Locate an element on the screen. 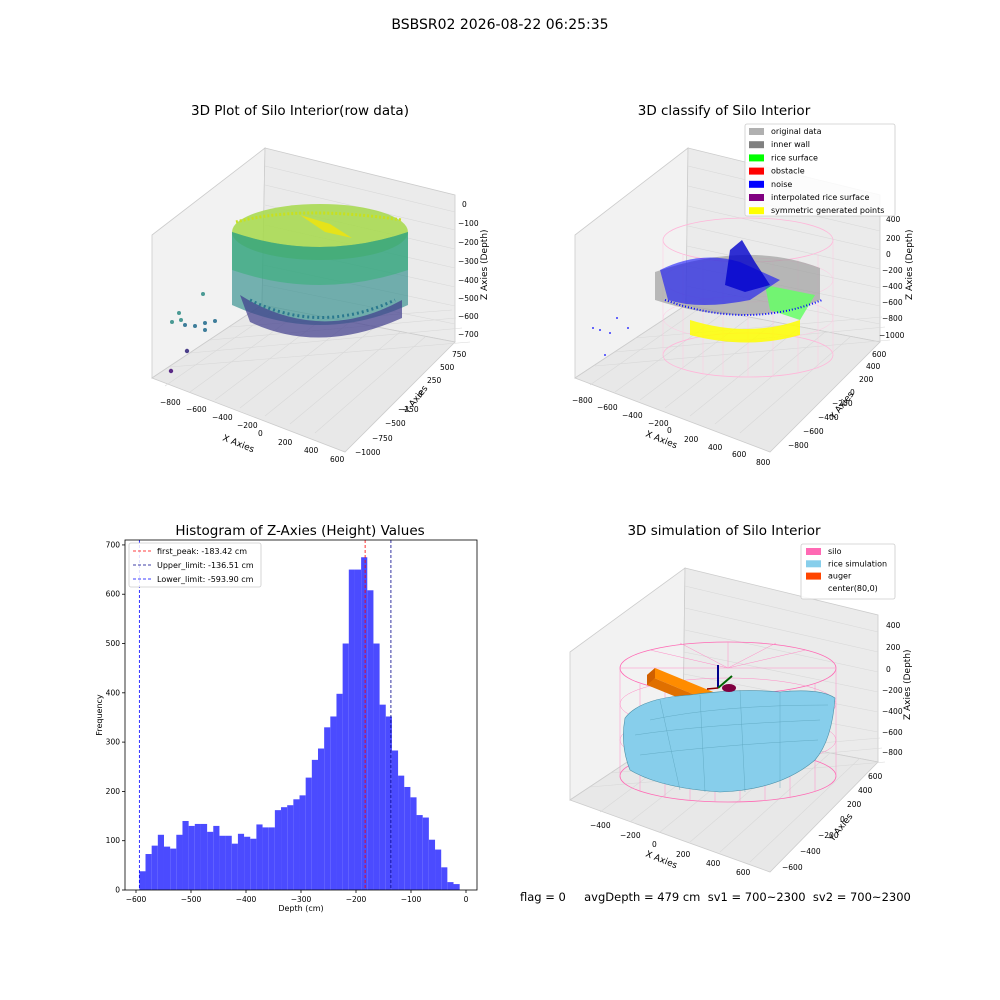 This screenshot has height=1000, width=1000. raw-ztick: −600 is located at coordinates (468, 316).